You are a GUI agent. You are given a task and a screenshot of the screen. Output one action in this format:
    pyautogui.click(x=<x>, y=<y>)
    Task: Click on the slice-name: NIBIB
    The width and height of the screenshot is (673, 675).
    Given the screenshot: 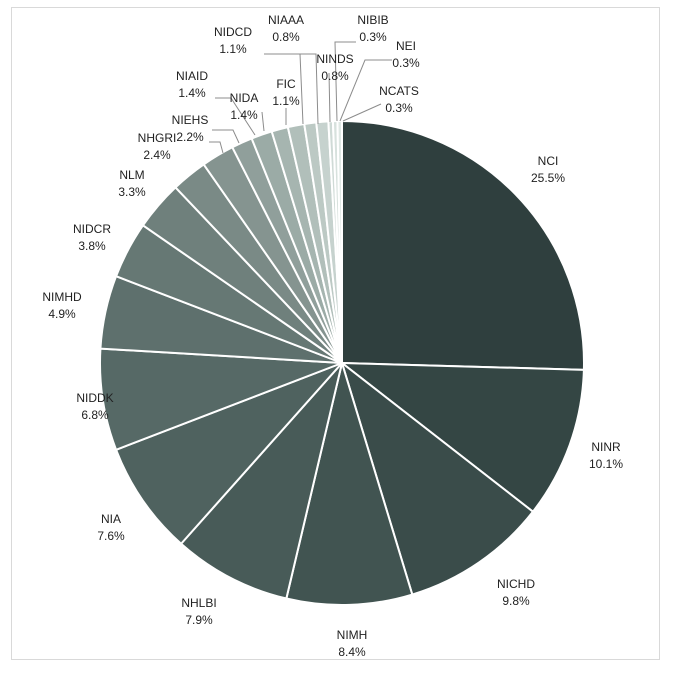 What is the action you would take?
    pyautogui.click(x=372, y=20)
    